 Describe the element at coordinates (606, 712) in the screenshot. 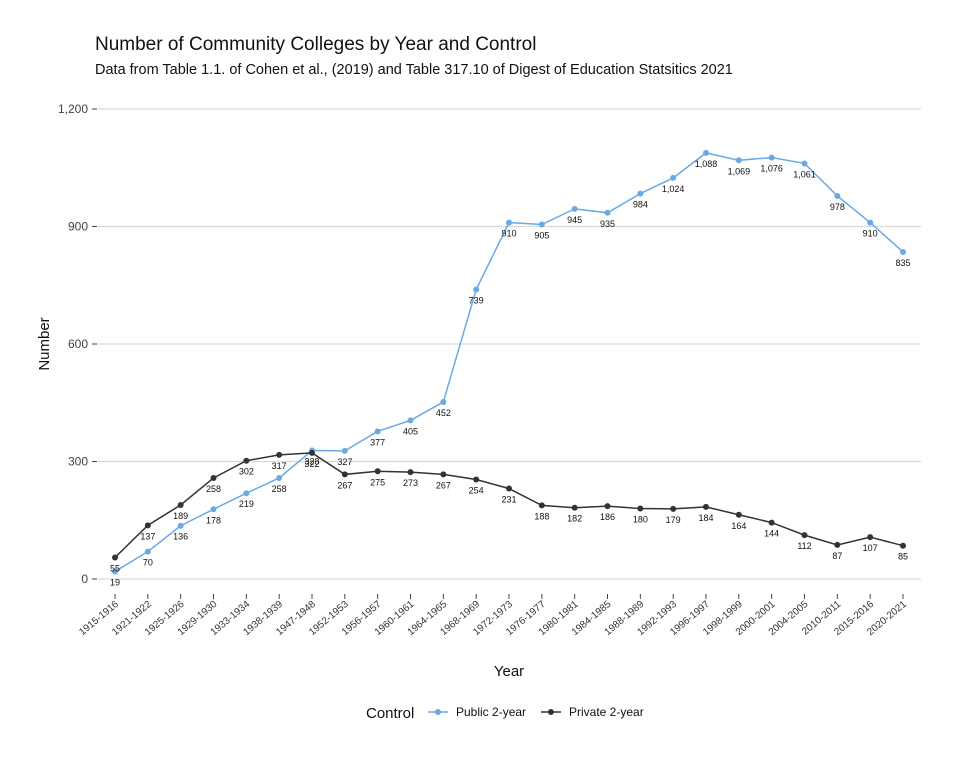

I see `legend-label: Private 2-year` at that location.